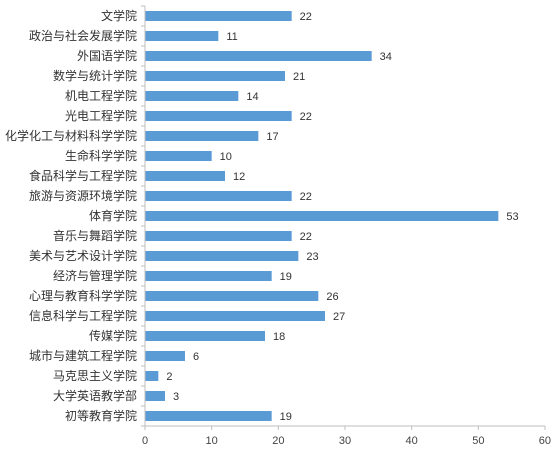 This screenshot has height=452, width=553. Describe the element at coordinates (345, 441) in the screenshot. I see `x-tick-label: 30` at that location.